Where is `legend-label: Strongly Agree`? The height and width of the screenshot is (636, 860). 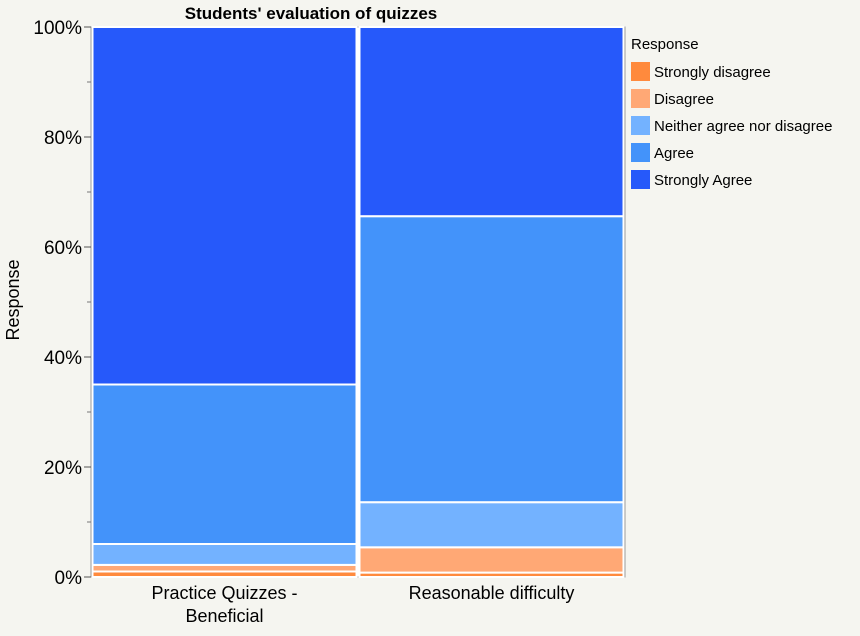 legend-label: Strongly Agree is located at coordinates (703, 180).